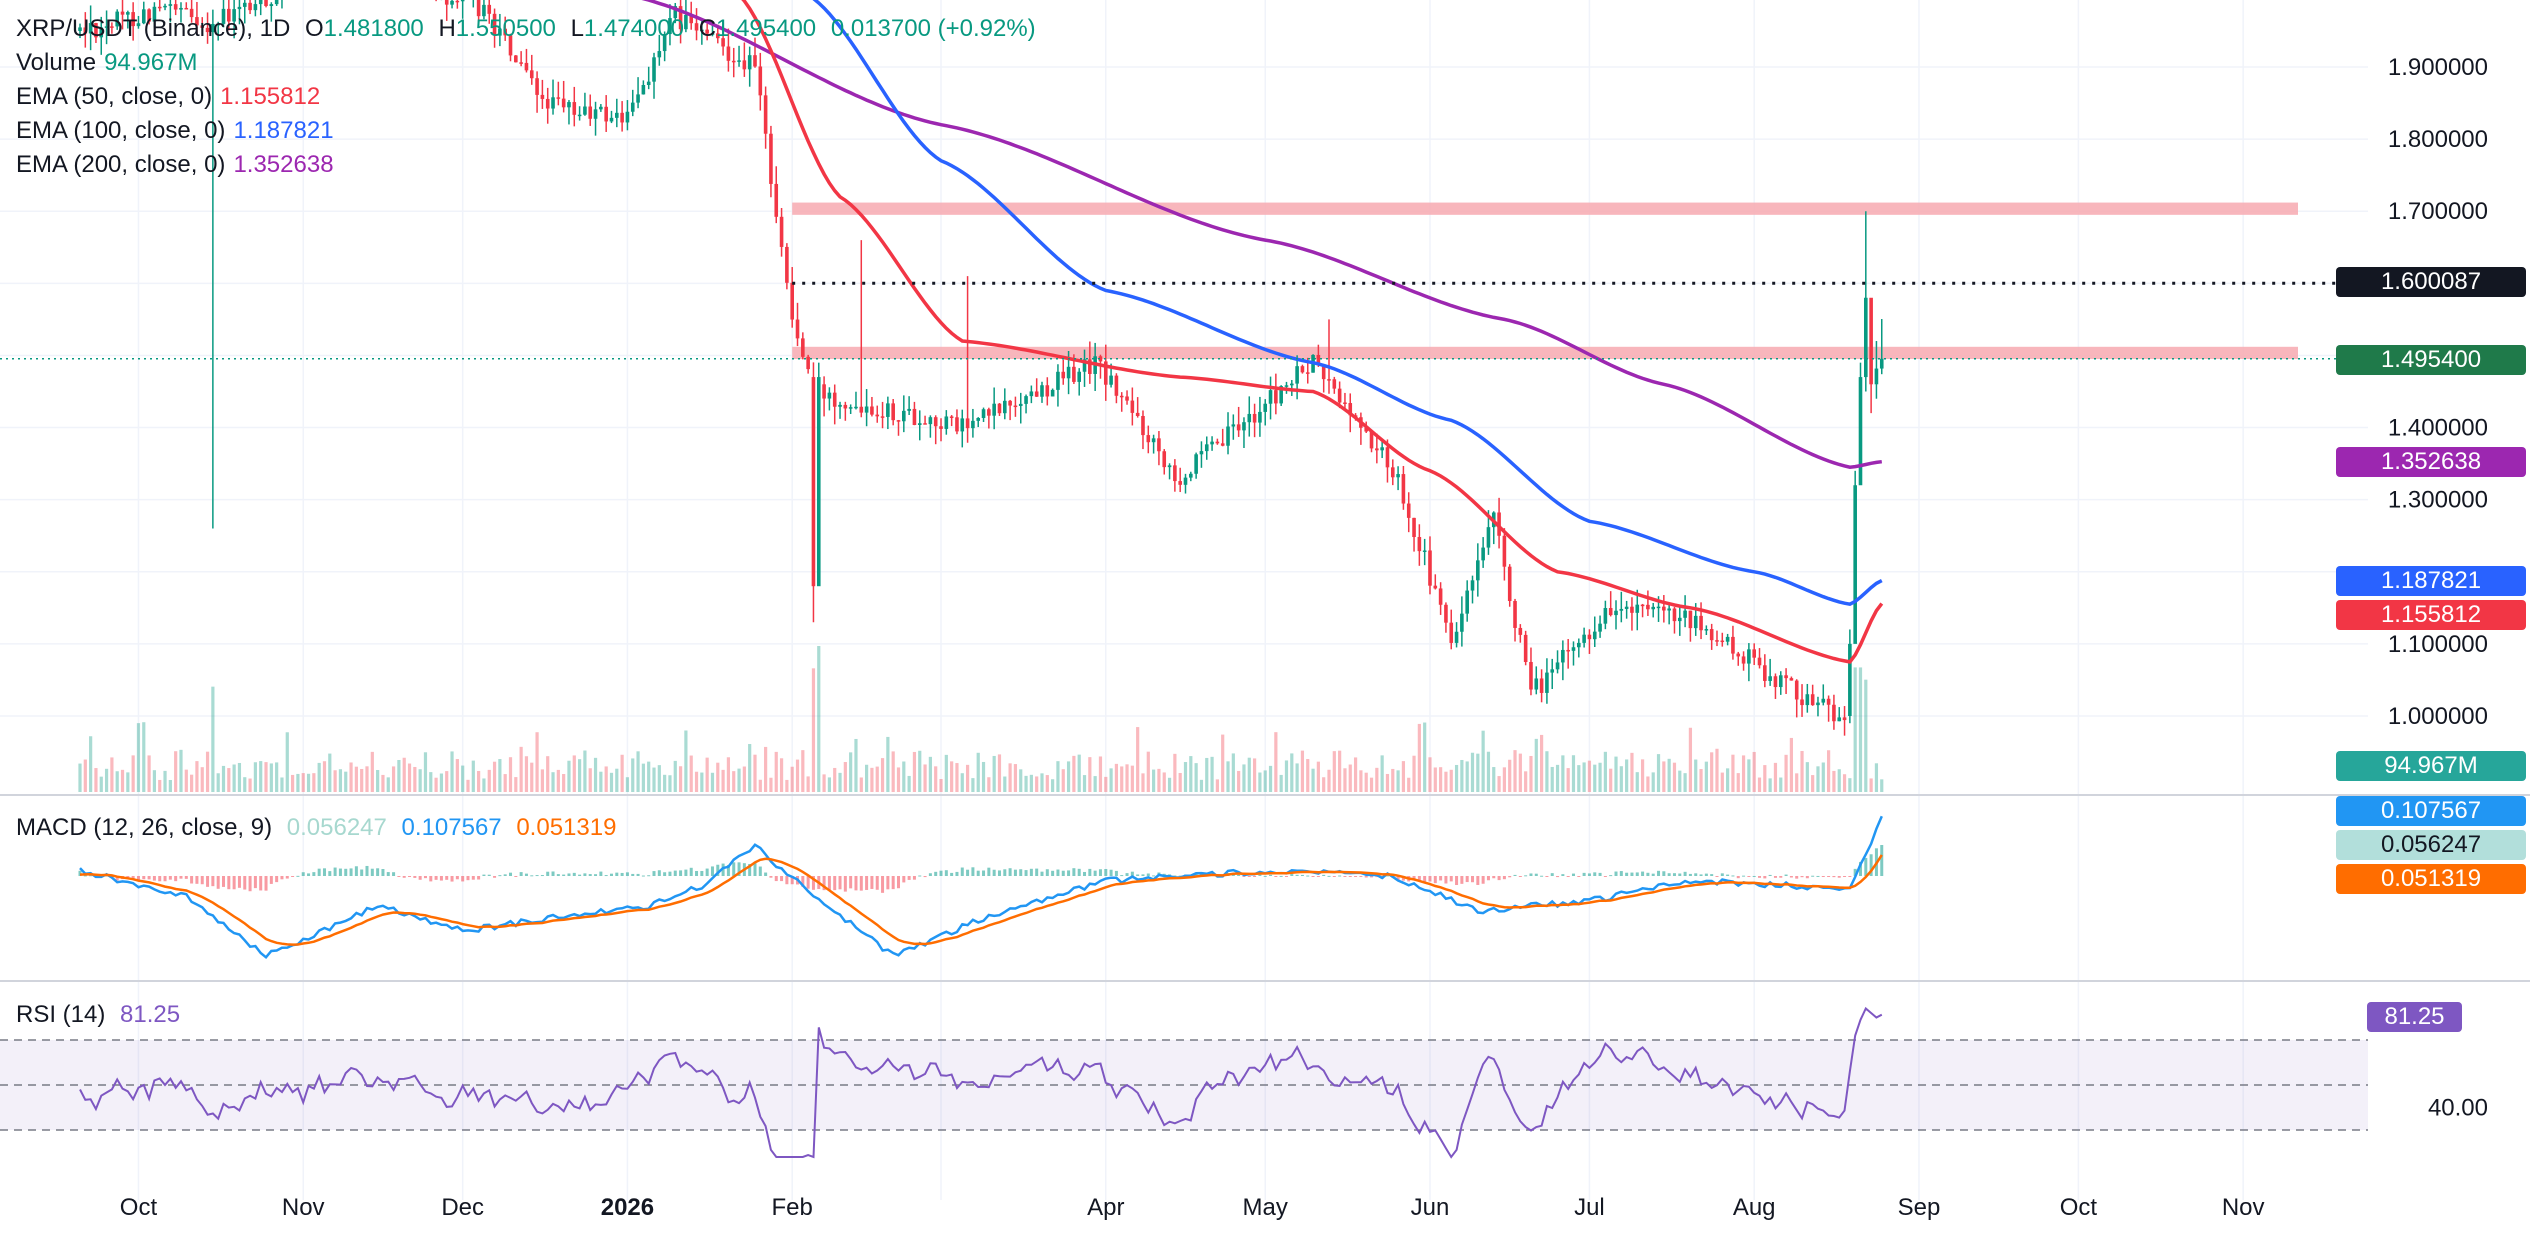 The height and width of the screenshot is (1258, 2530). Describe the element at coordinates (121, 164) in the screenshot. I see `ema200-label: EMA (200, close, 0)` at that location.